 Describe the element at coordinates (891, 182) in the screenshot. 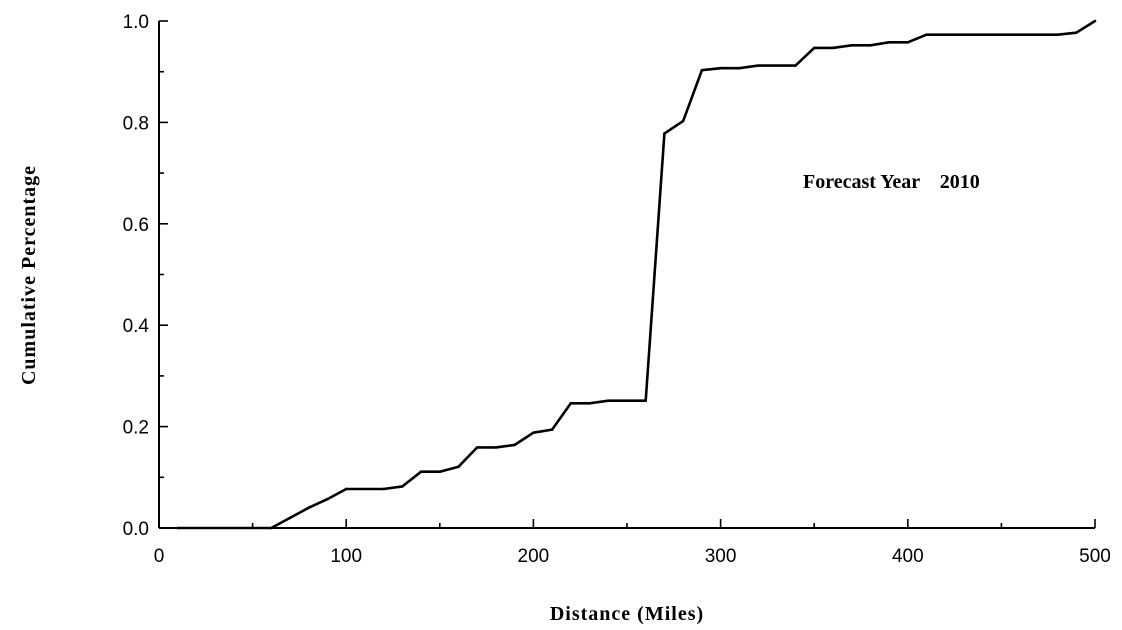

I see `forecast-year-annotation: Forecast Year 2010` at that location.